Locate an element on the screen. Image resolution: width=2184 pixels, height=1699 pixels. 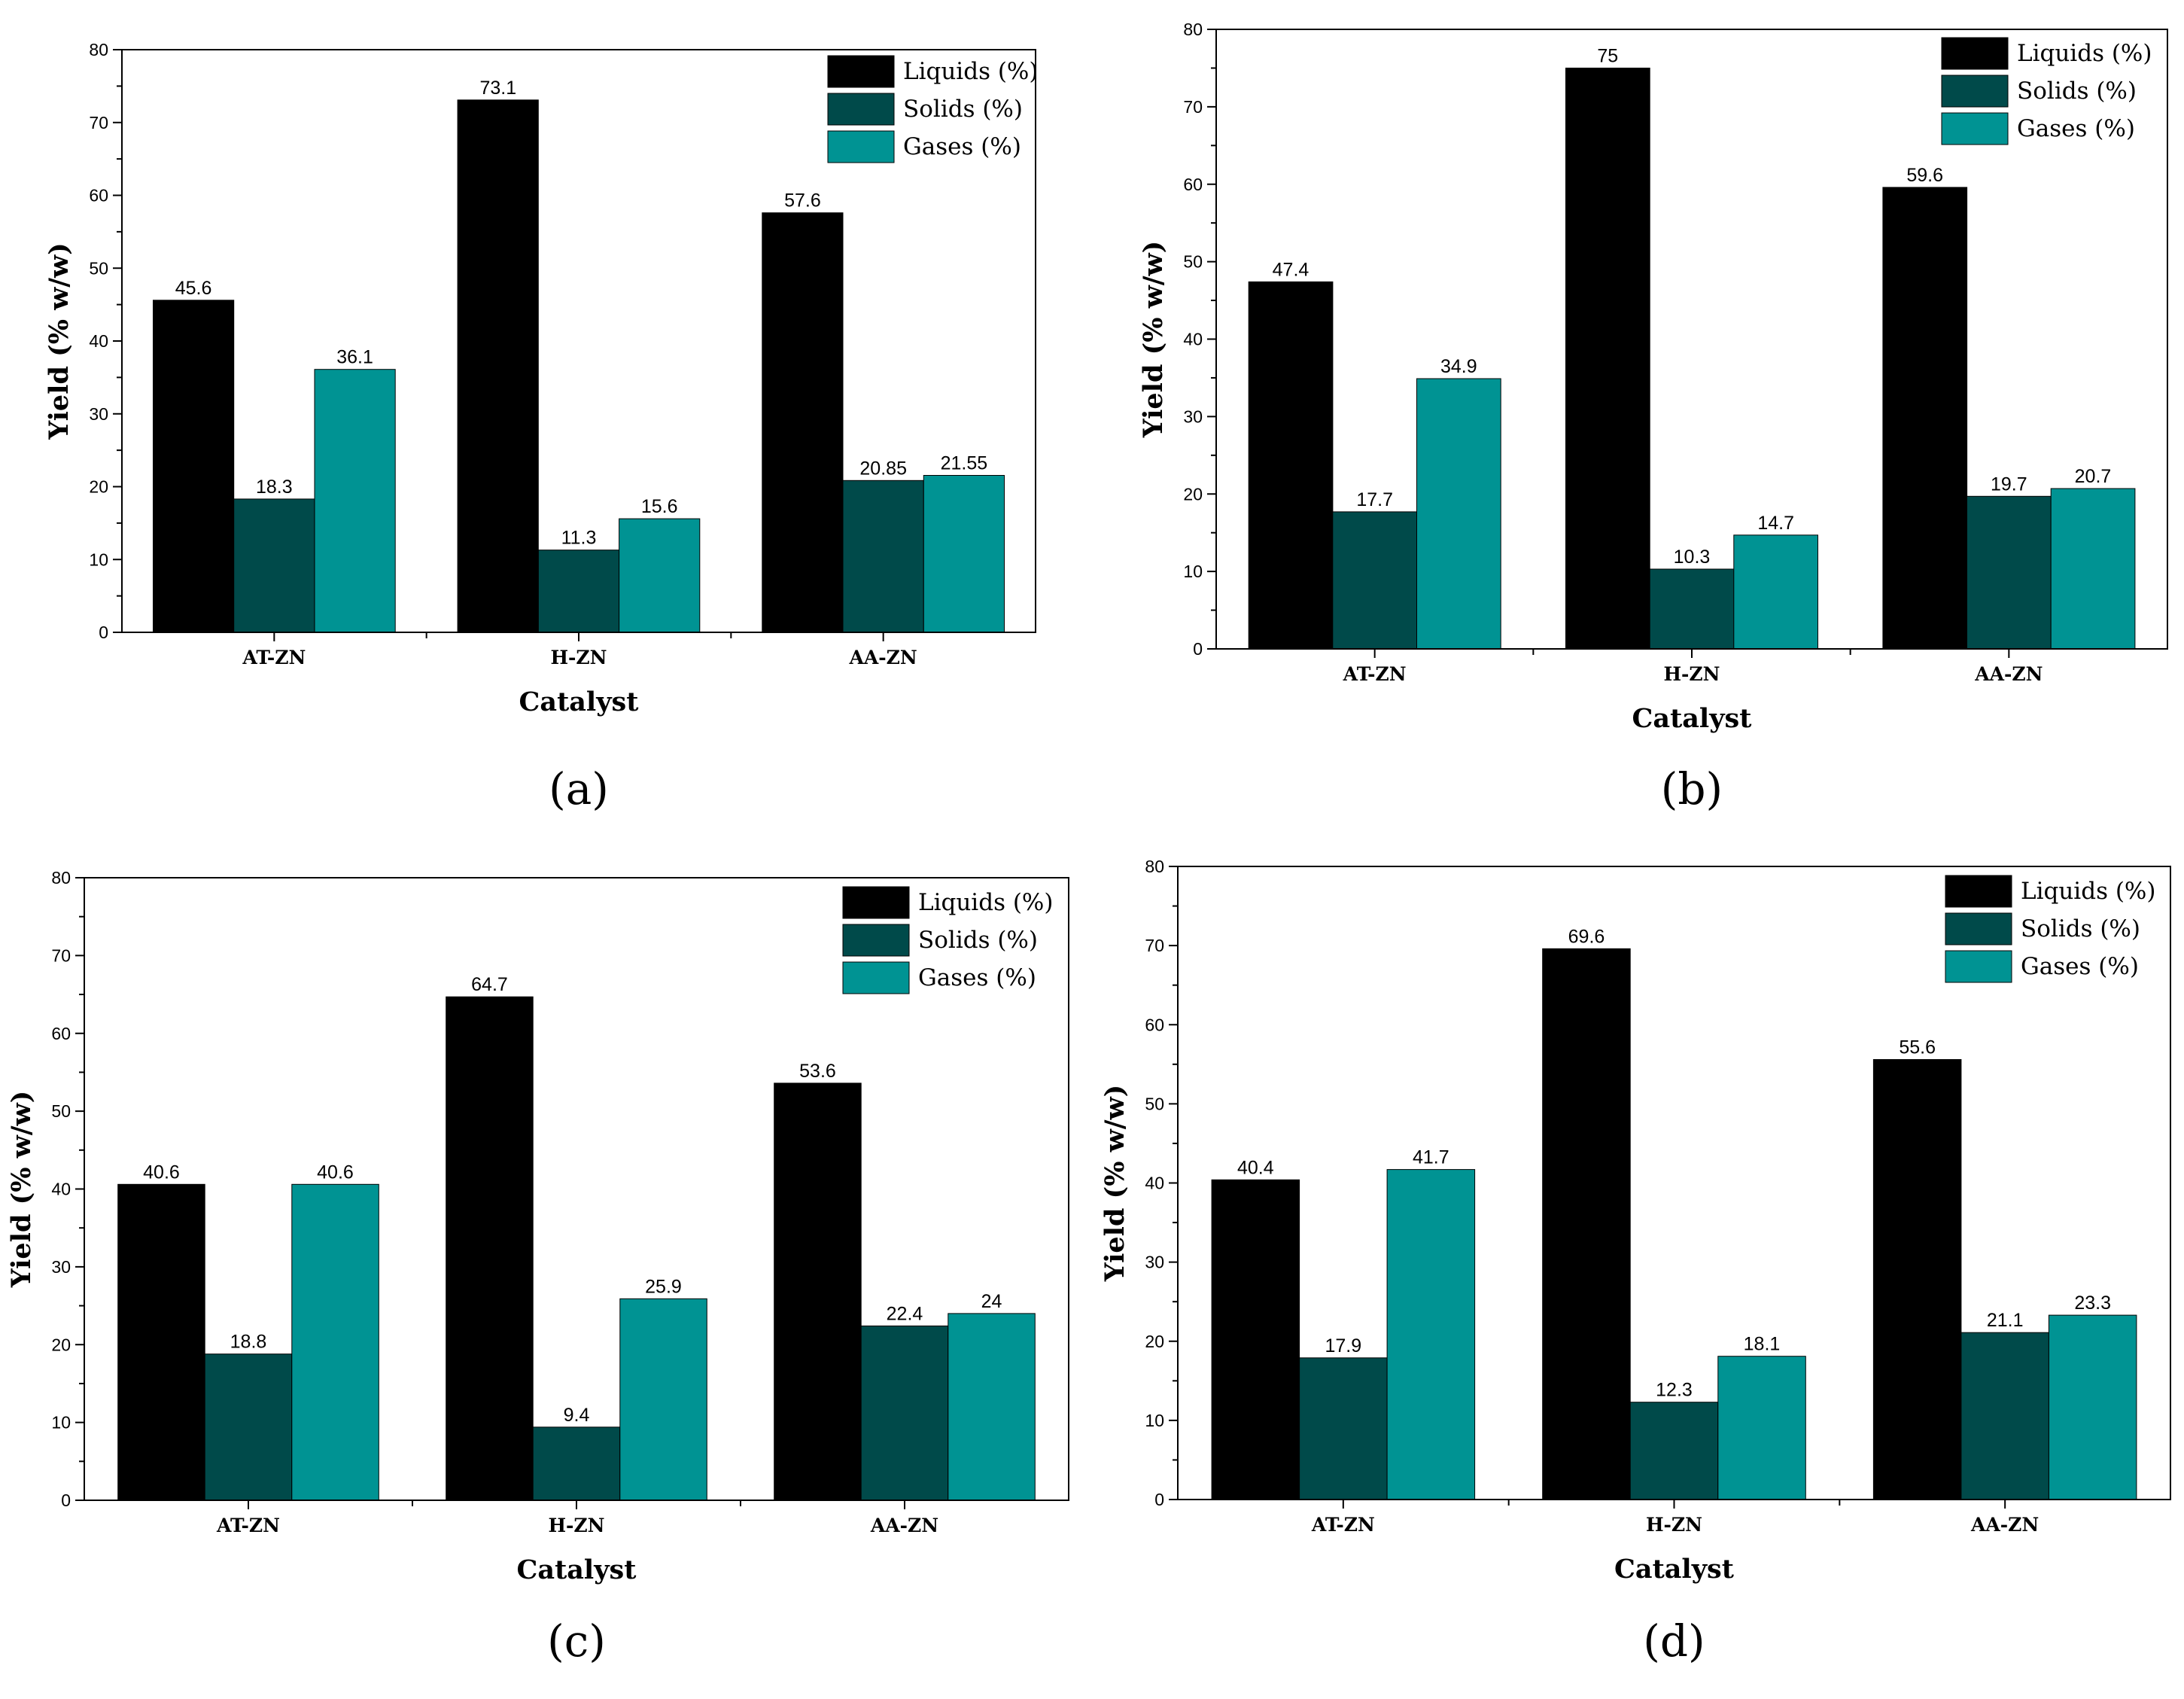
data-label: 36.1 is located at coordinates (354, 358).